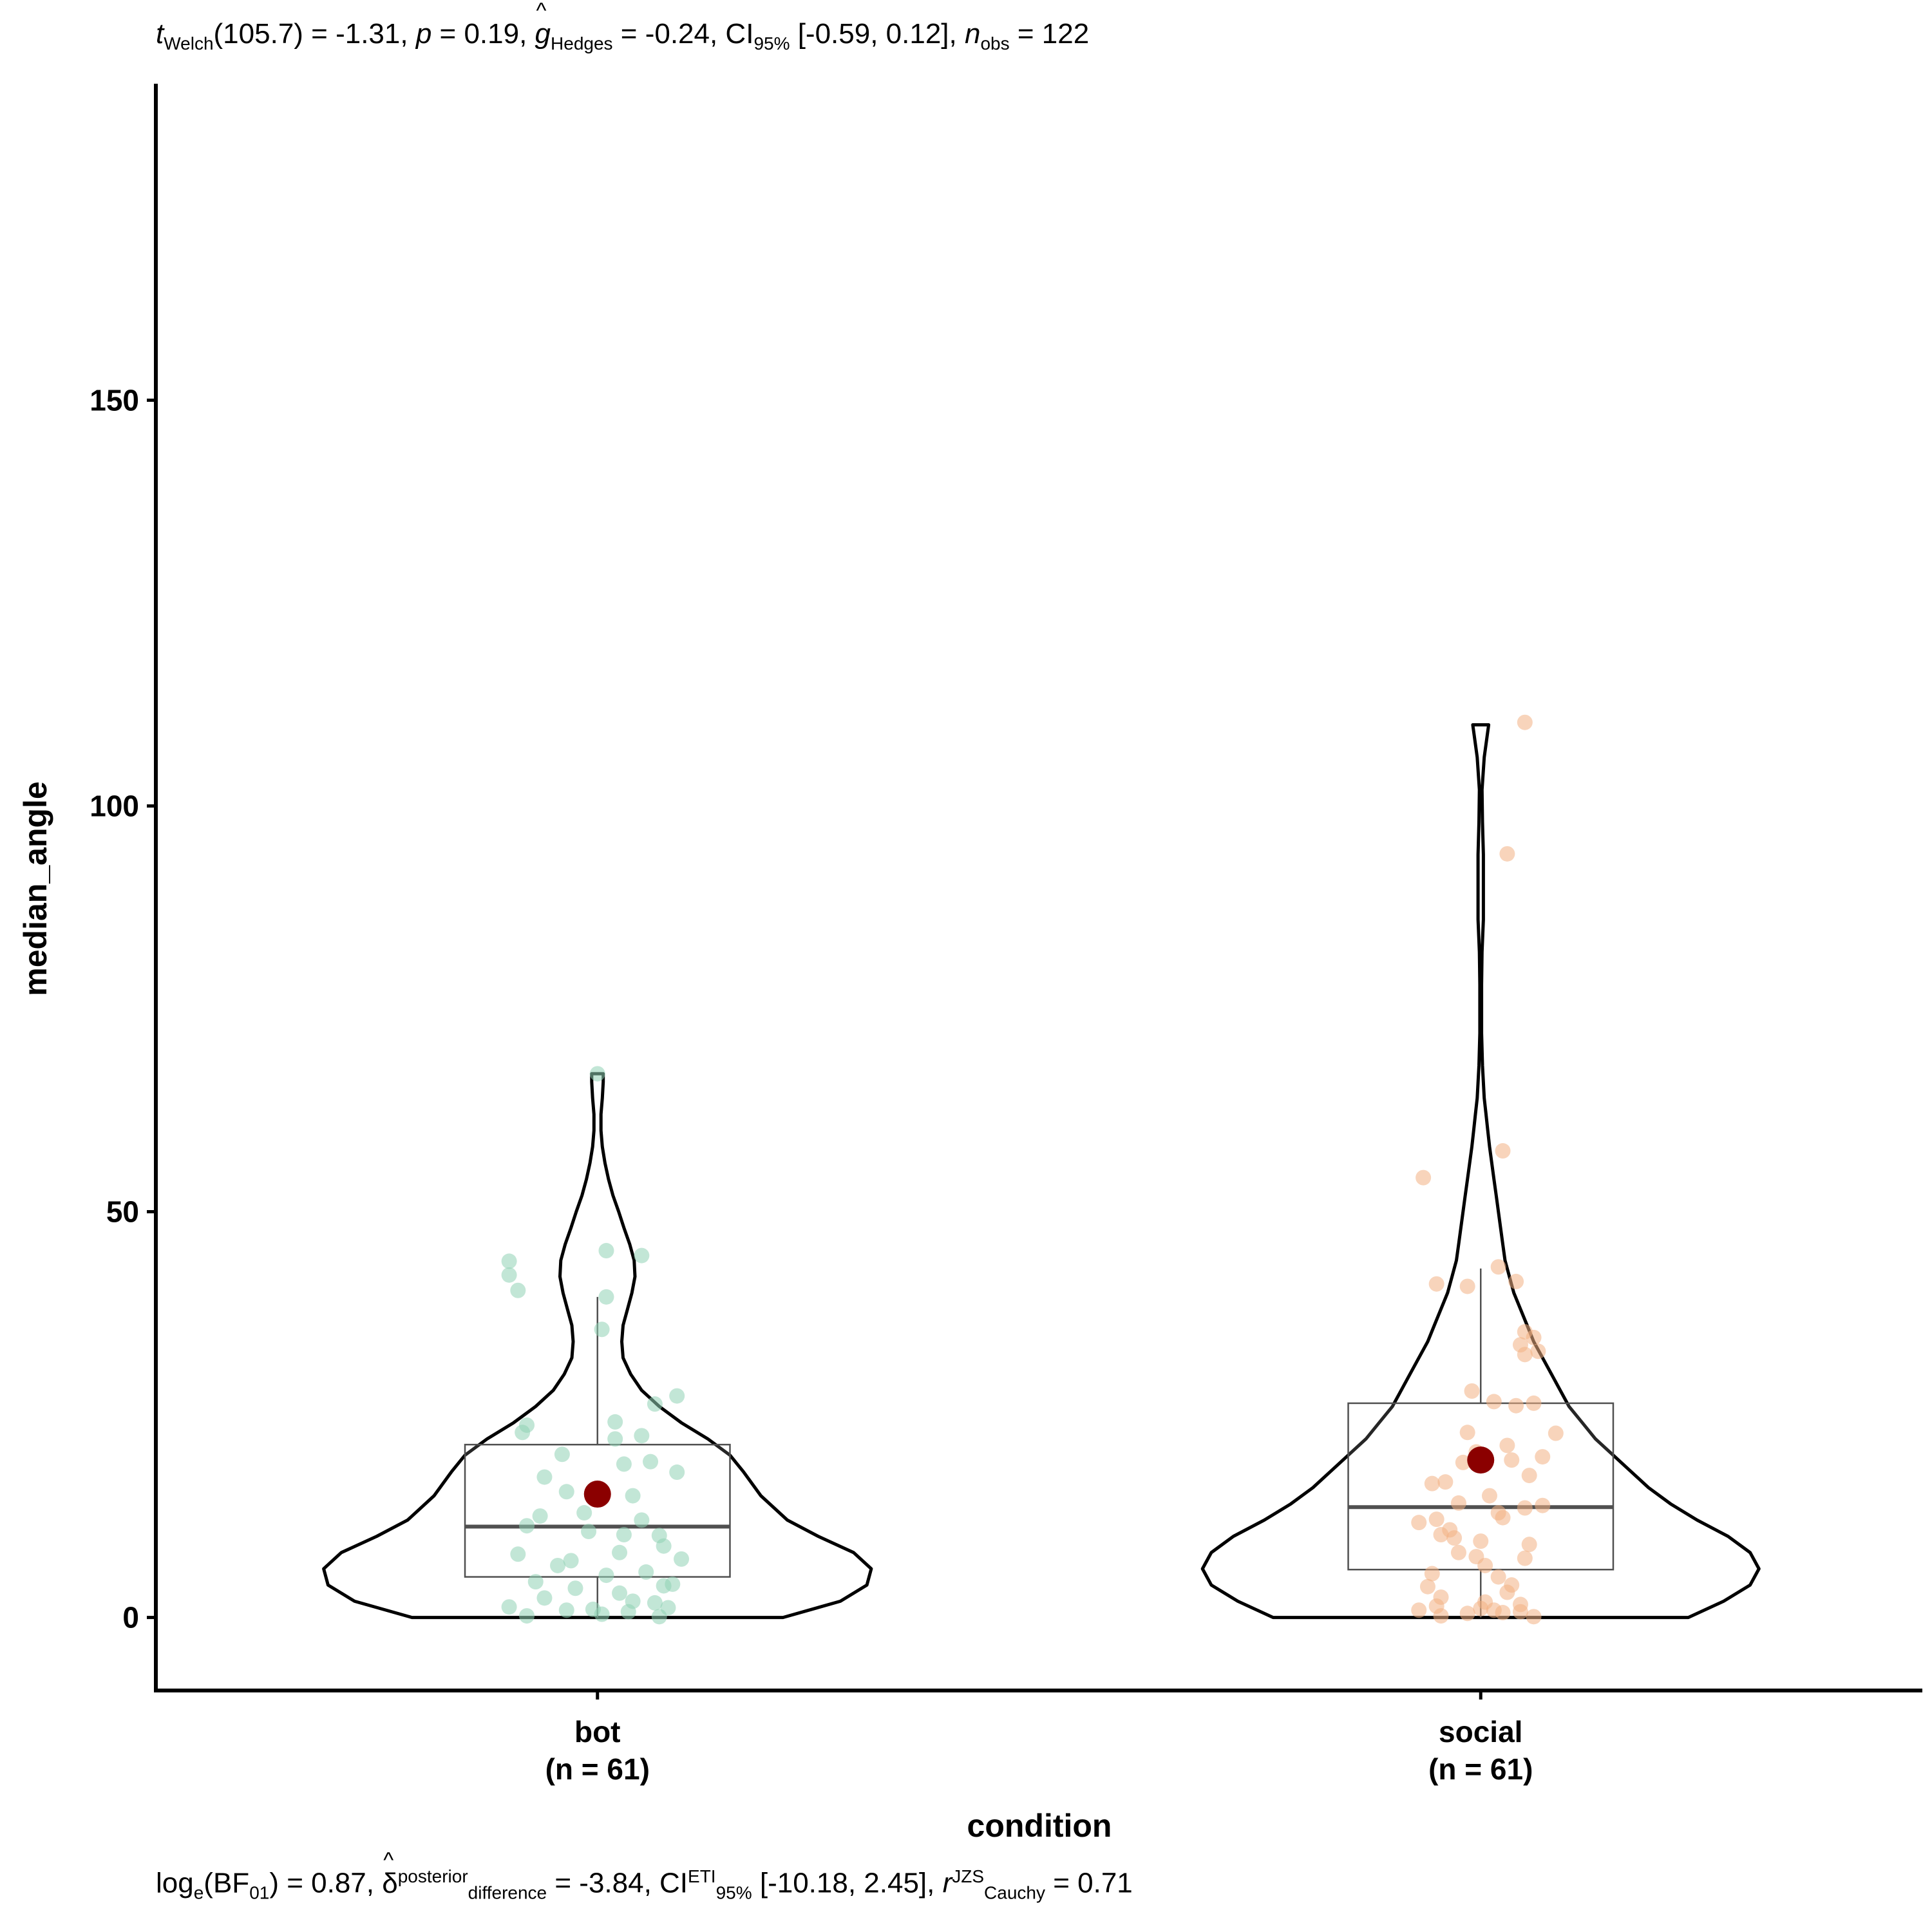  What do you see at coordinates (115, 400) in the screenshot?
I see `y-tick-label-150: 150` at bounding box center [115, 400].